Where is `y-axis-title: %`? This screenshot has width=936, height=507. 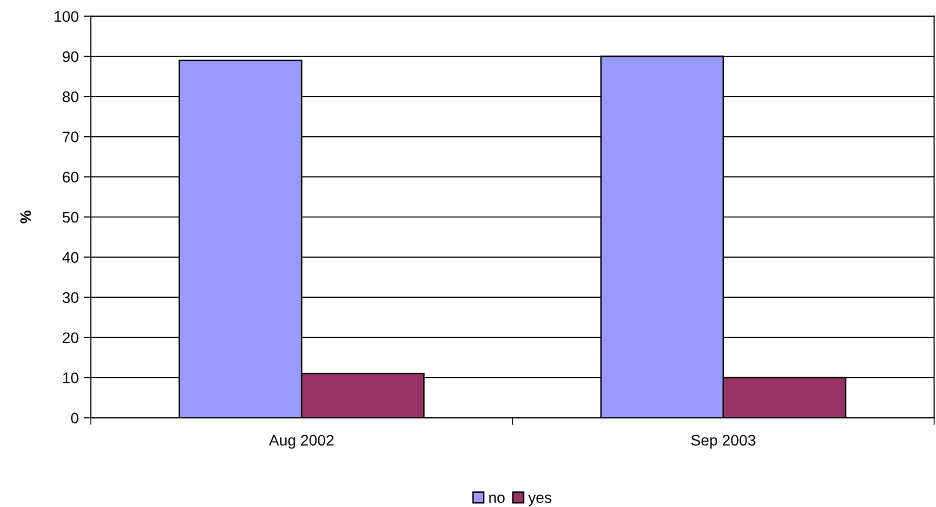
y-axis-title: % is located at coordinates (26, 217).